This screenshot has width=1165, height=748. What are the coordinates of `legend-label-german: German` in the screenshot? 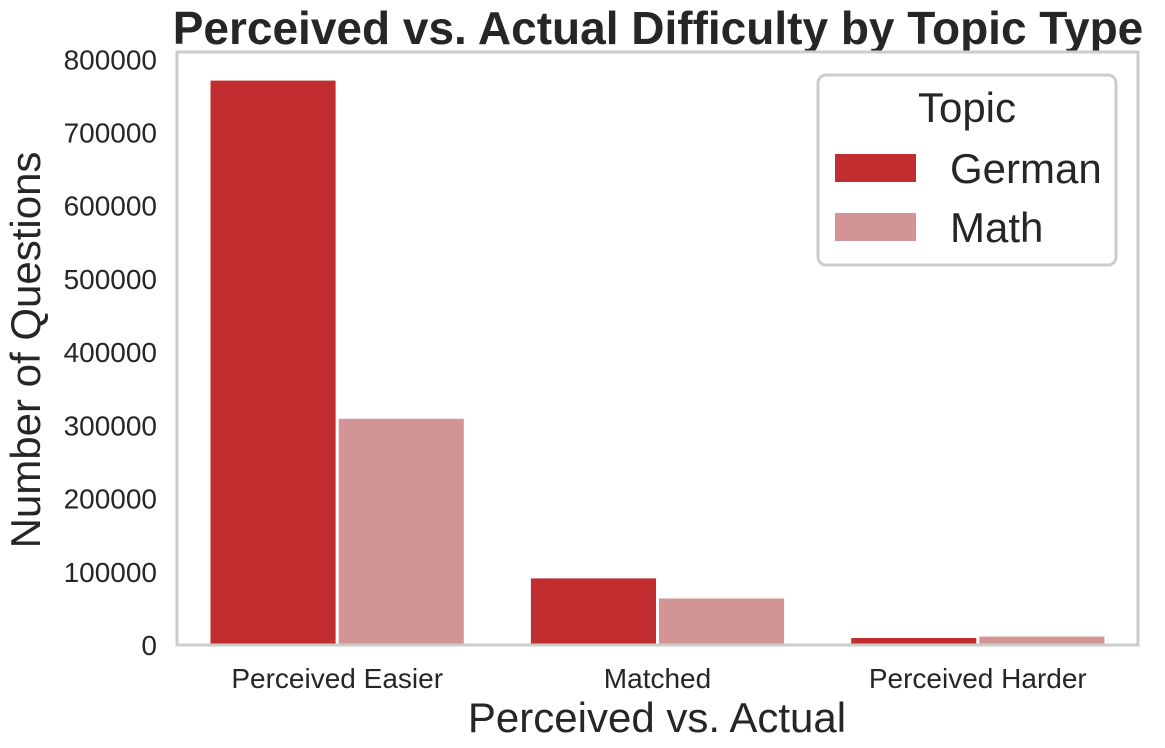 It's located at (1026, 168).